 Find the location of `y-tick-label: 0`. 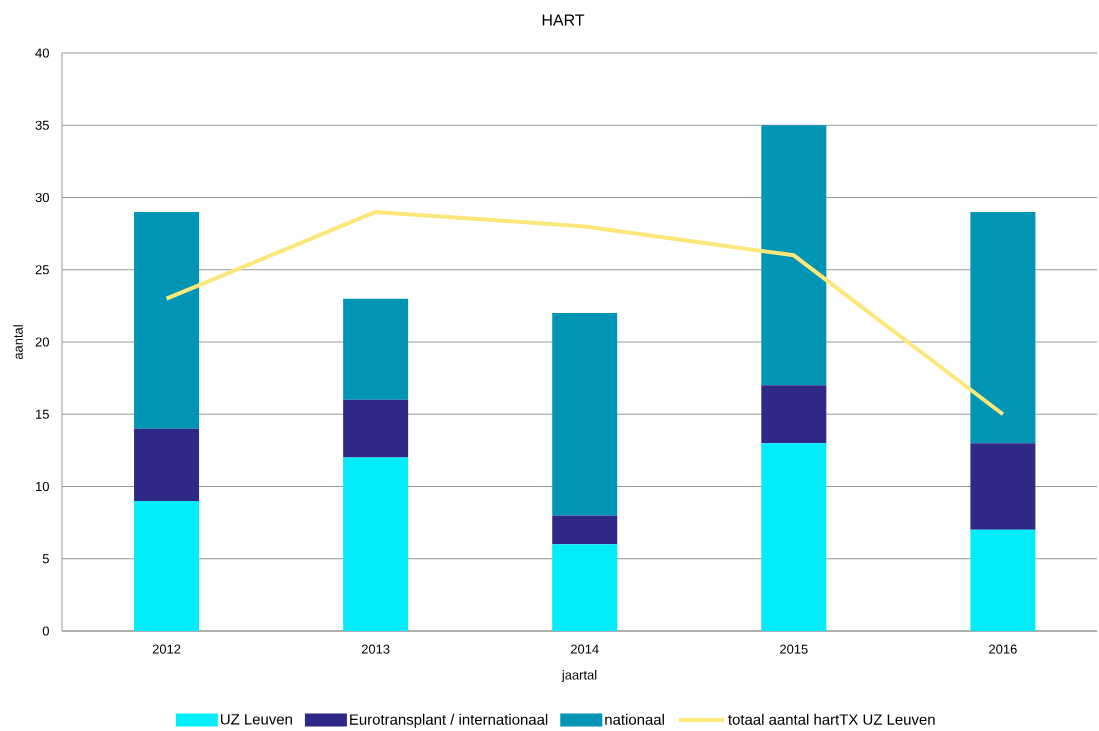

y-tick-label: 0 is located at coordinates (45, 631).